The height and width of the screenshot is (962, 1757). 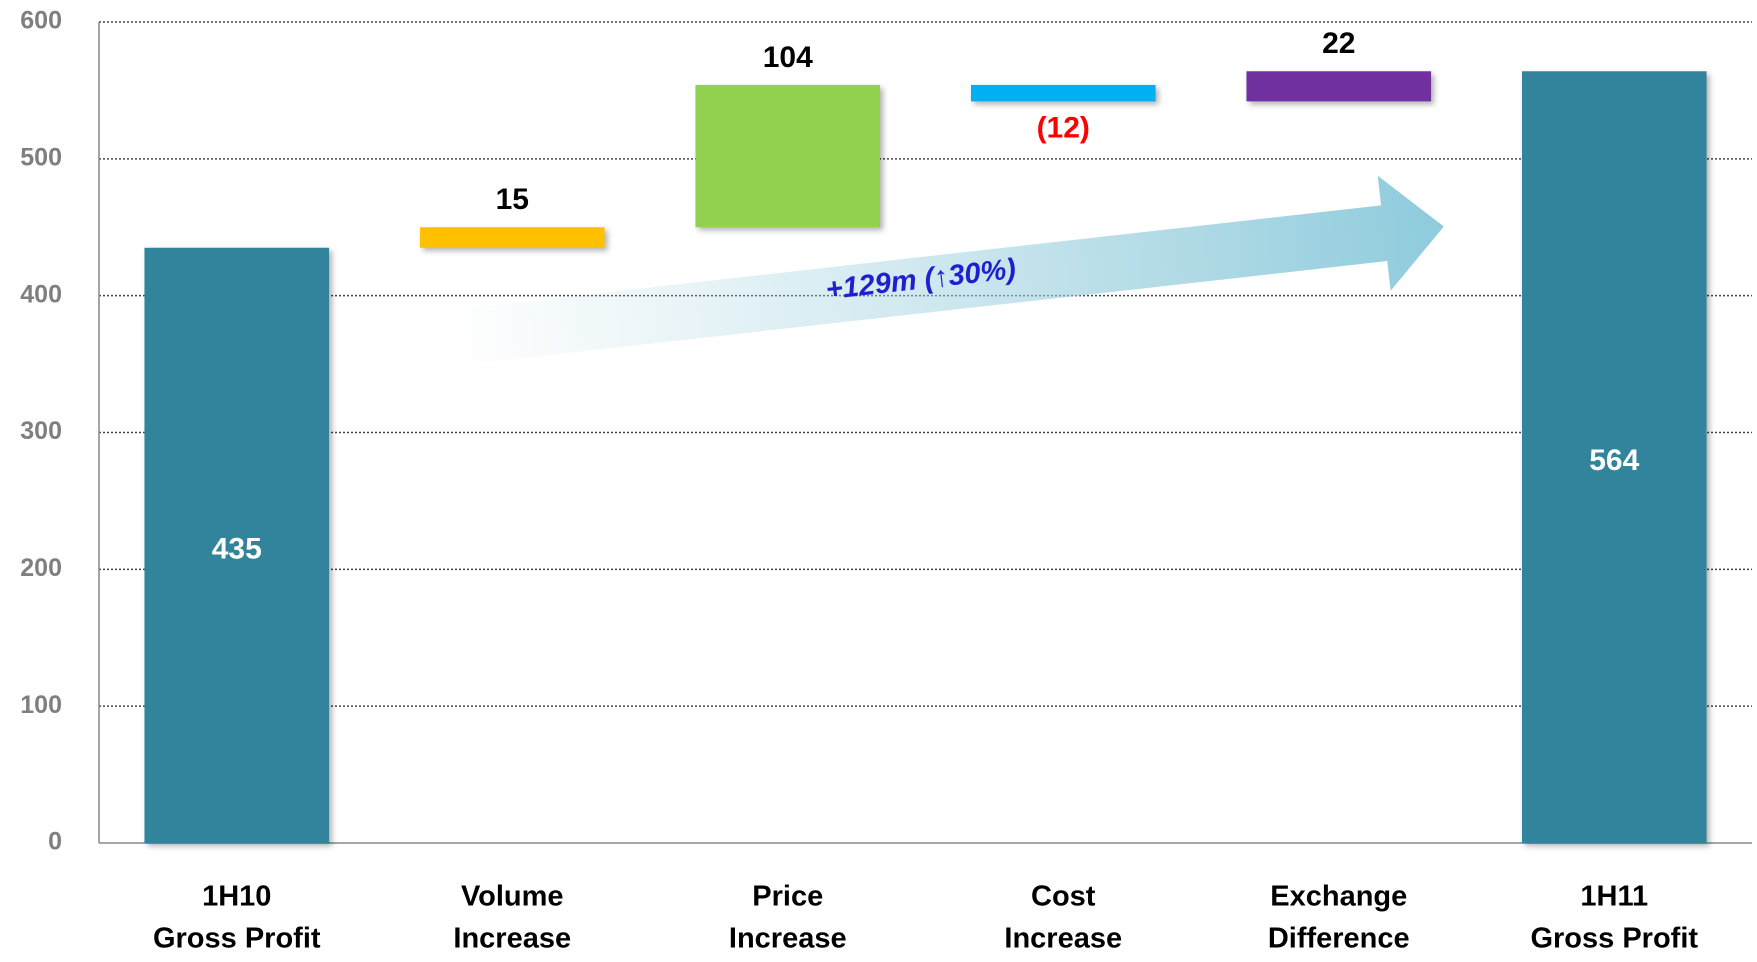 What do you see at coordinates (237, 548) in the screenshot?
I see `value-label: 435` at bounding box center [237, 548].